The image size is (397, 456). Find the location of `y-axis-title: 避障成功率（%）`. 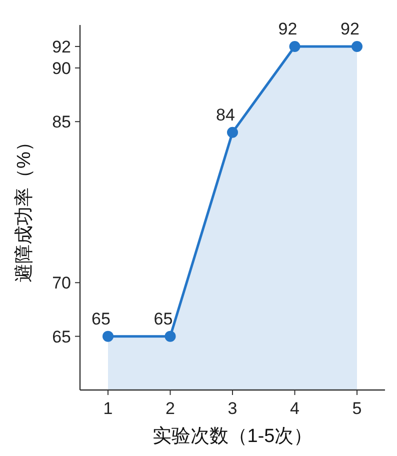

y-axis-title: 避障成功率（%） is located at coordinates (24, 207).